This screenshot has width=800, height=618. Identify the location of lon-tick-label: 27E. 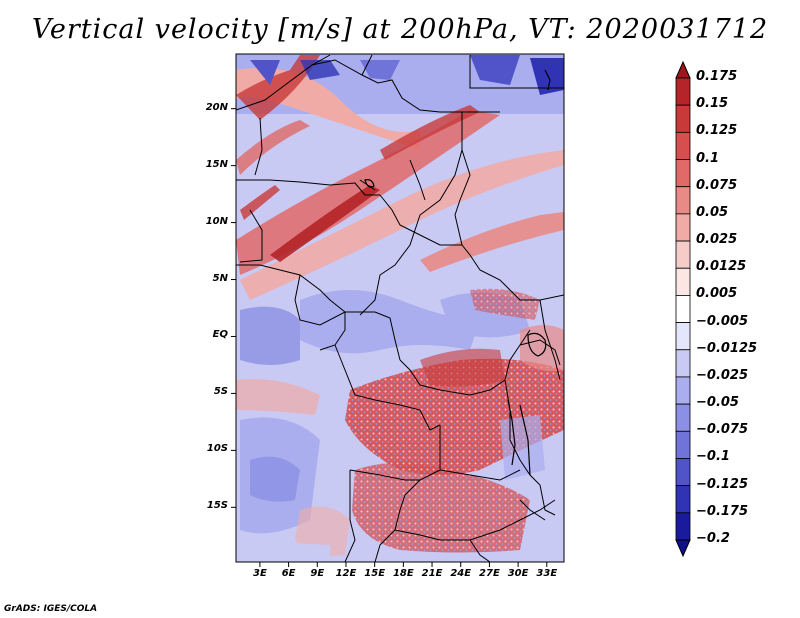
(489, 573).